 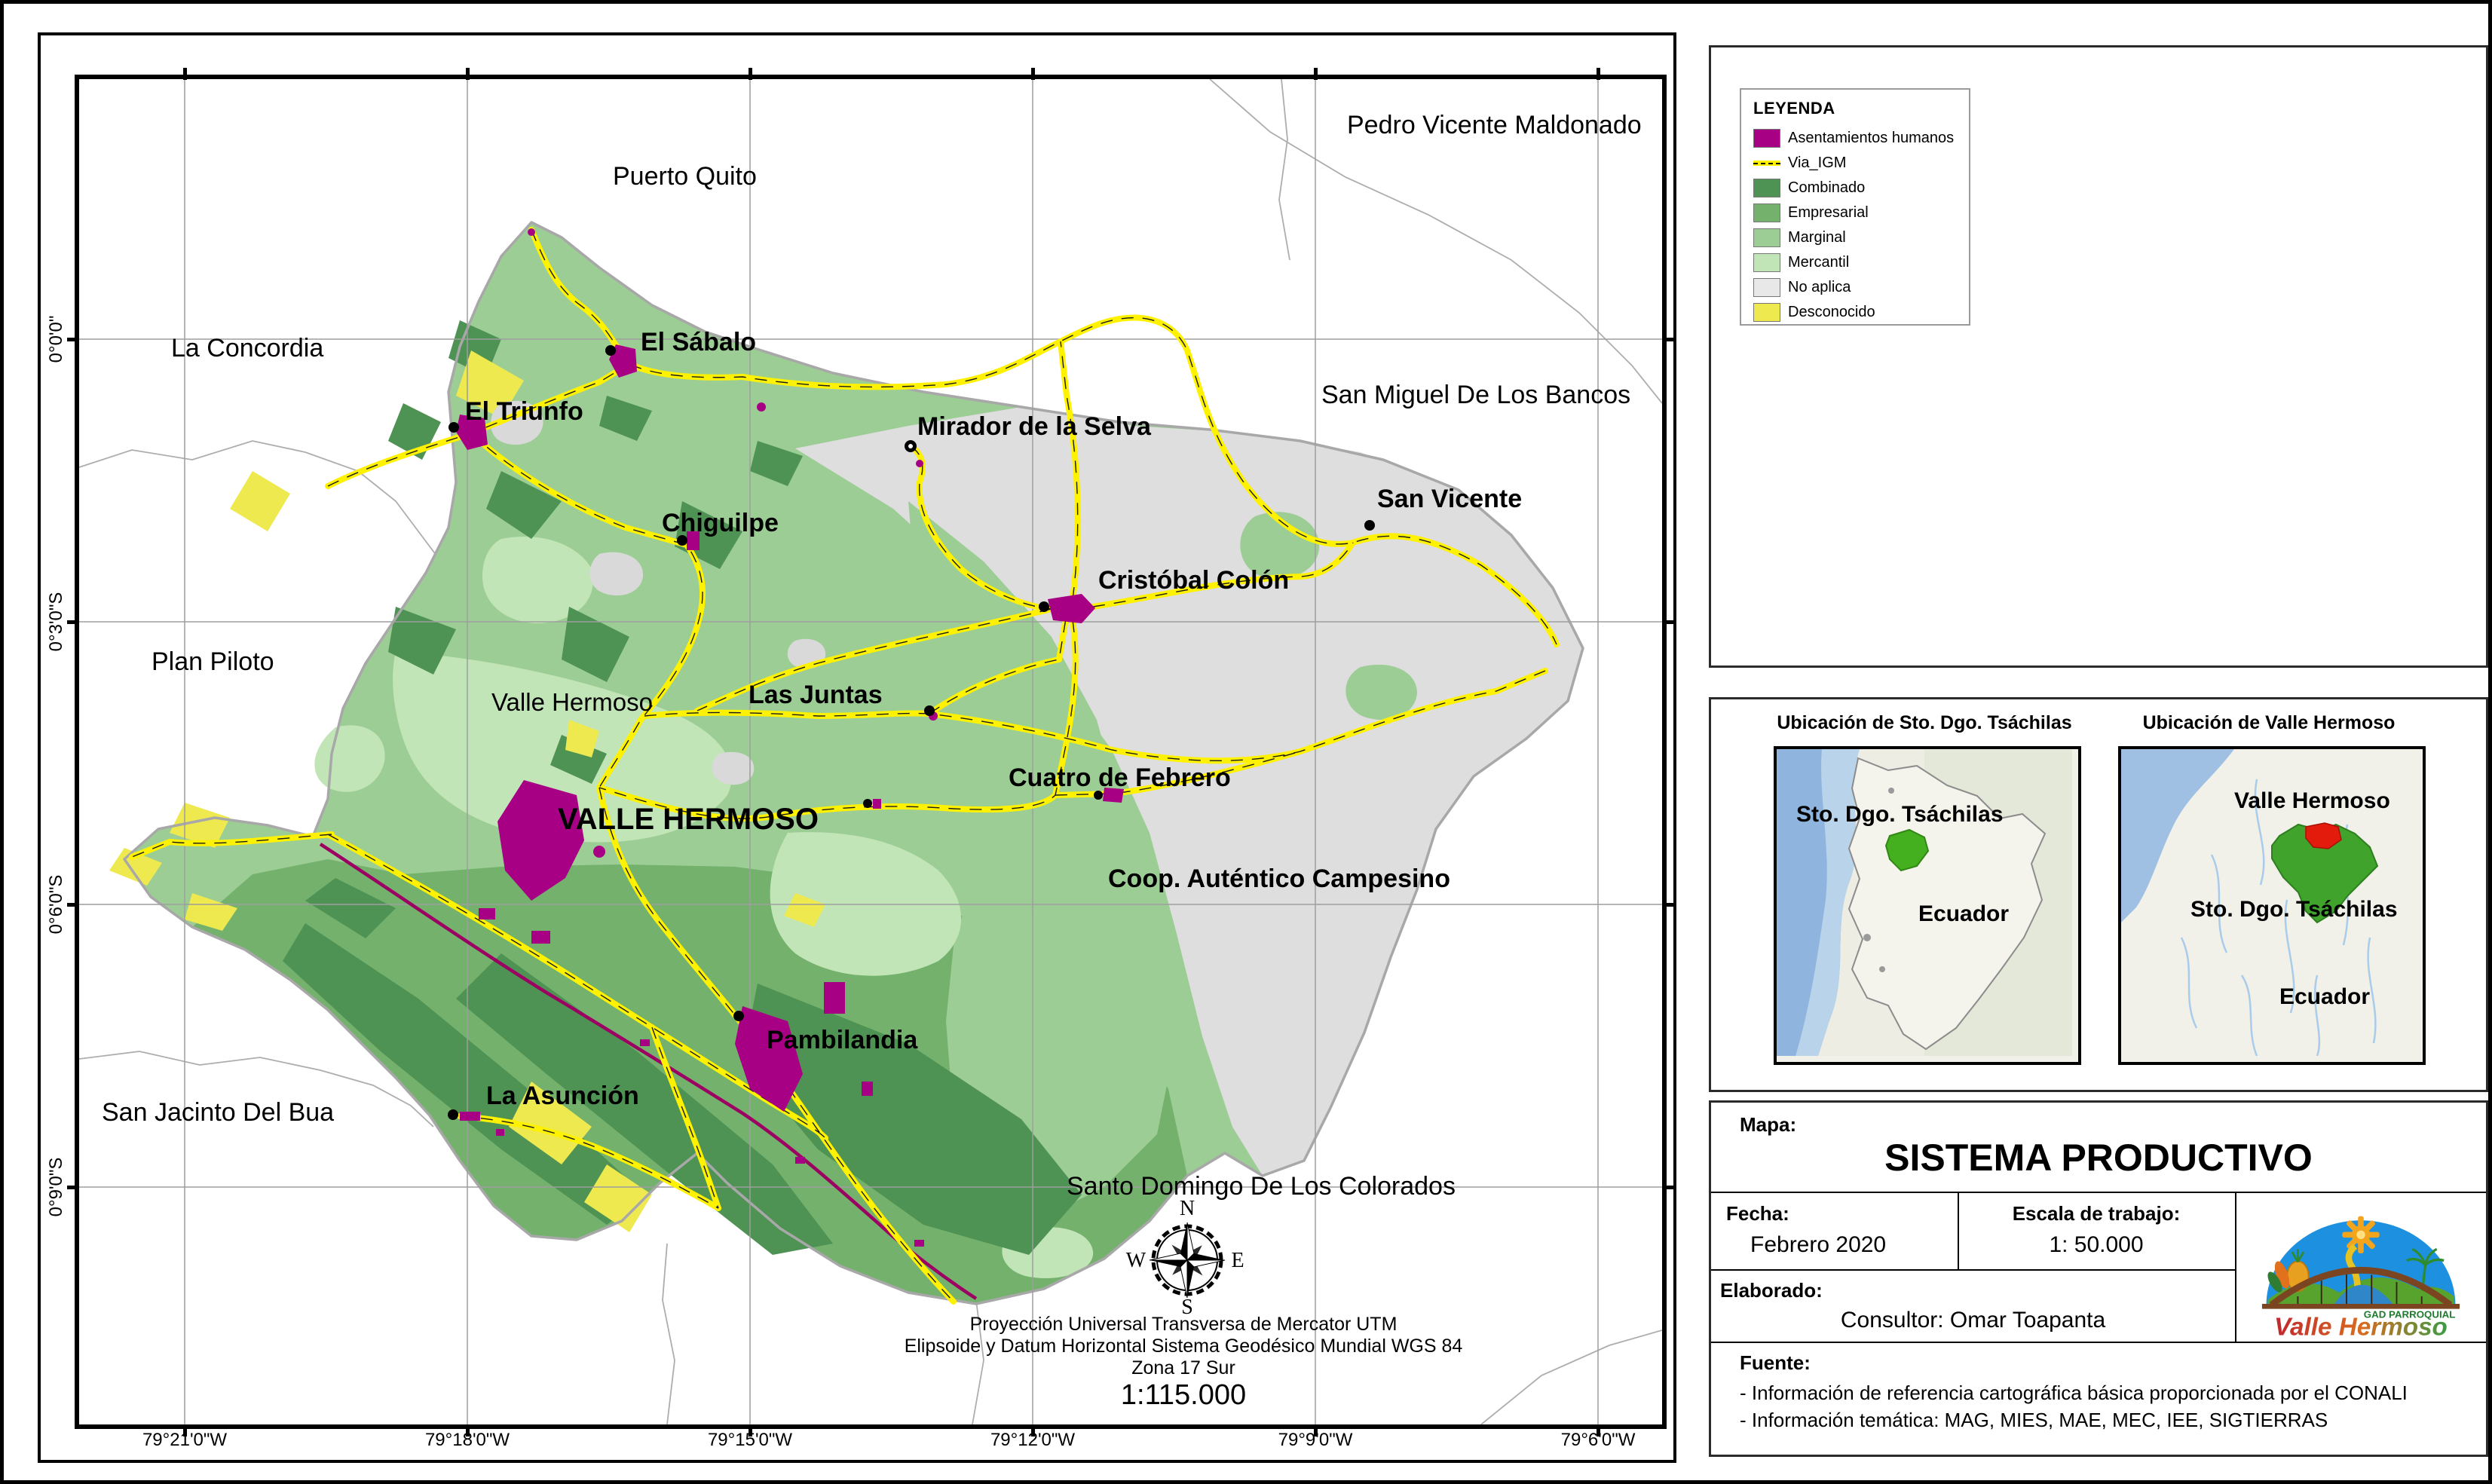 I want to click on logo-bridge, so click(x=2360, y=1288).